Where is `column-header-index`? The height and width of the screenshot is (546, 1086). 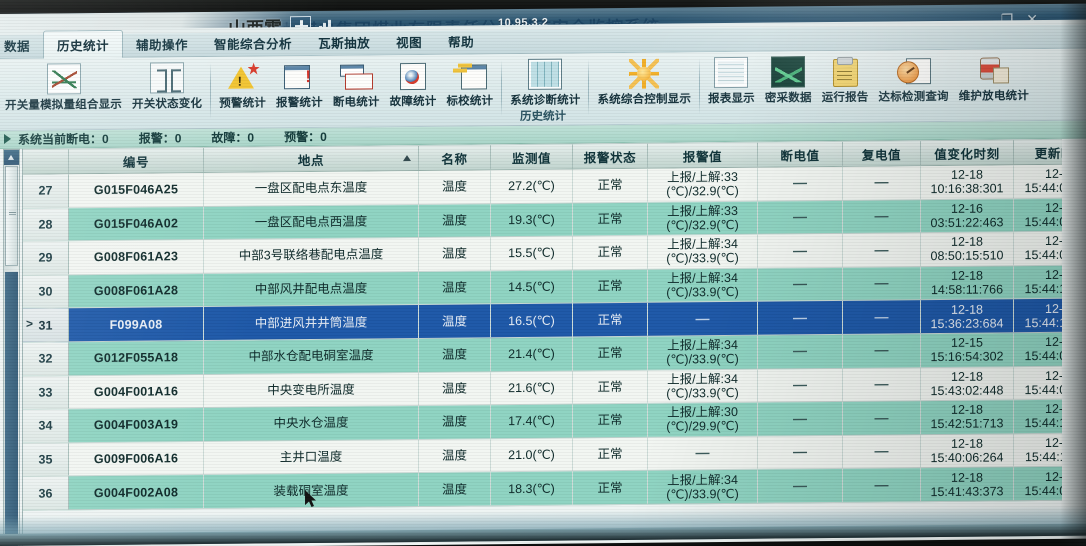 column-header-index is located at coordinates (46, 161).